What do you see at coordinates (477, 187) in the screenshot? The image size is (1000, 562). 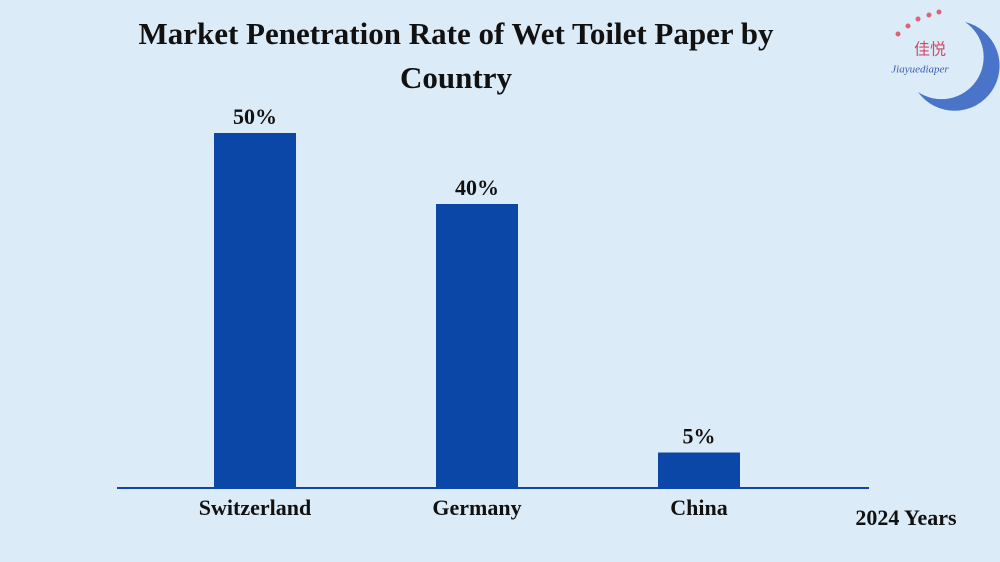 I see `value-label: 40%` at bounding box center [477, 187].